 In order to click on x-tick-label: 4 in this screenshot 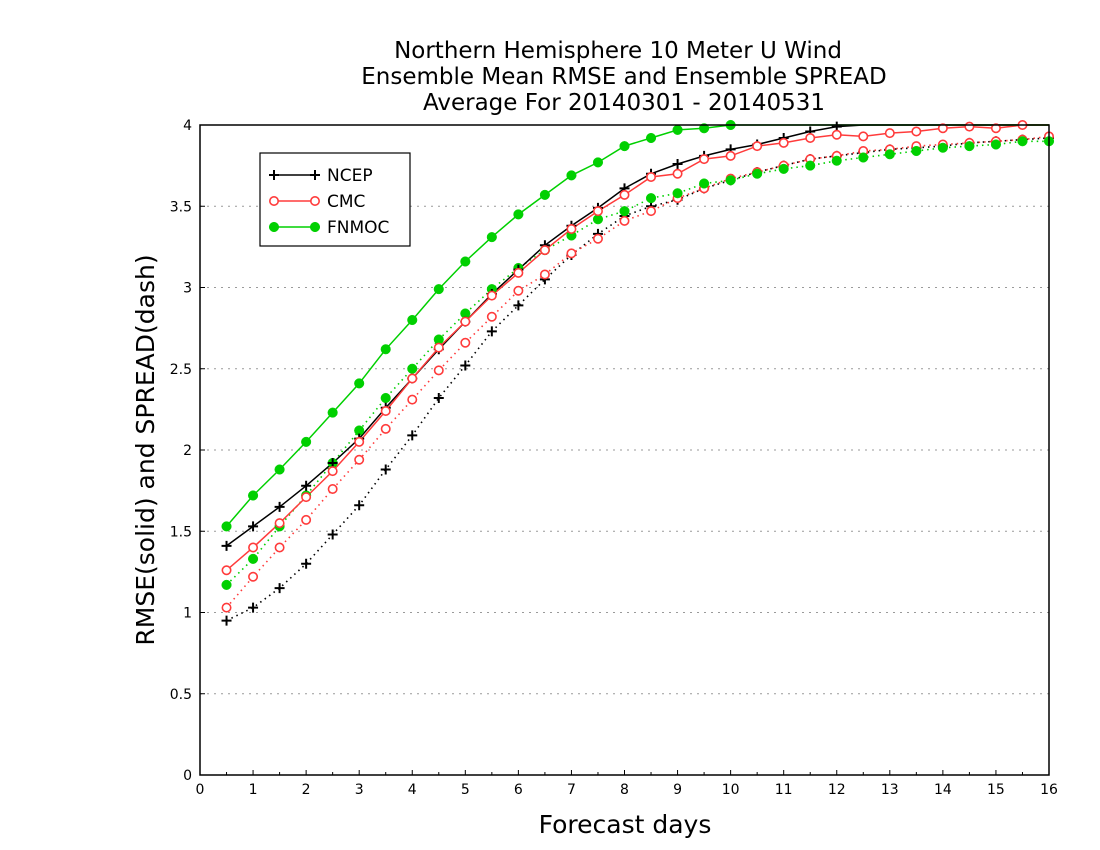, I will do `click(412, 790)`.